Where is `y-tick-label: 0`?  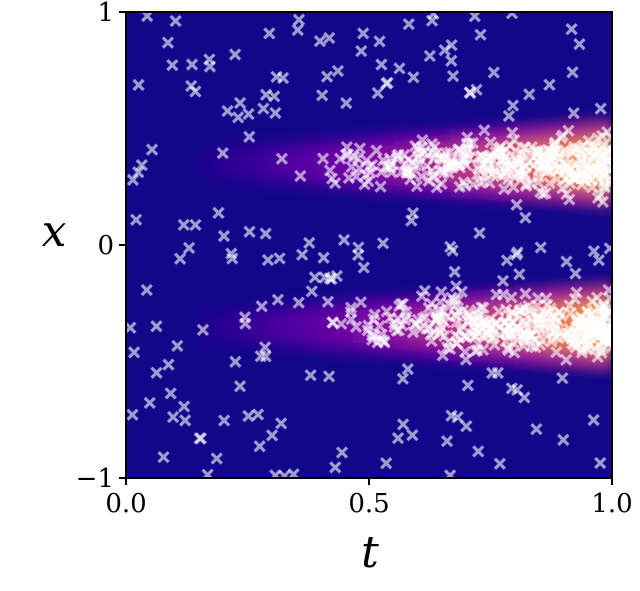
y-tick-label: 0 is located at coordinates (105, 246).